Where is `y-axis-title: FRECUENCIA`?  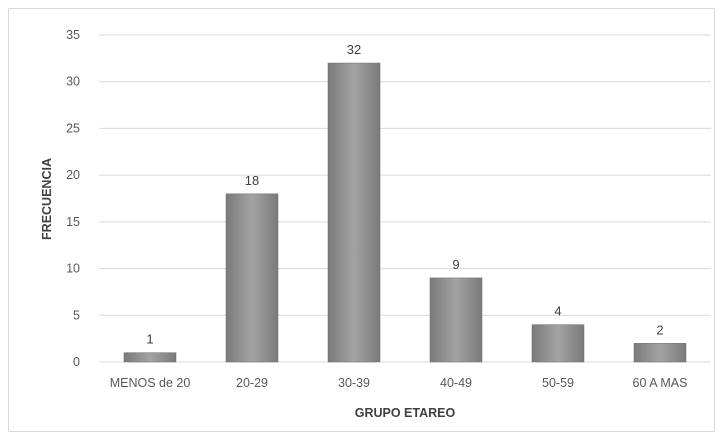 y-axis-title: FRECUENCIA is located at coordinates (47, 199).